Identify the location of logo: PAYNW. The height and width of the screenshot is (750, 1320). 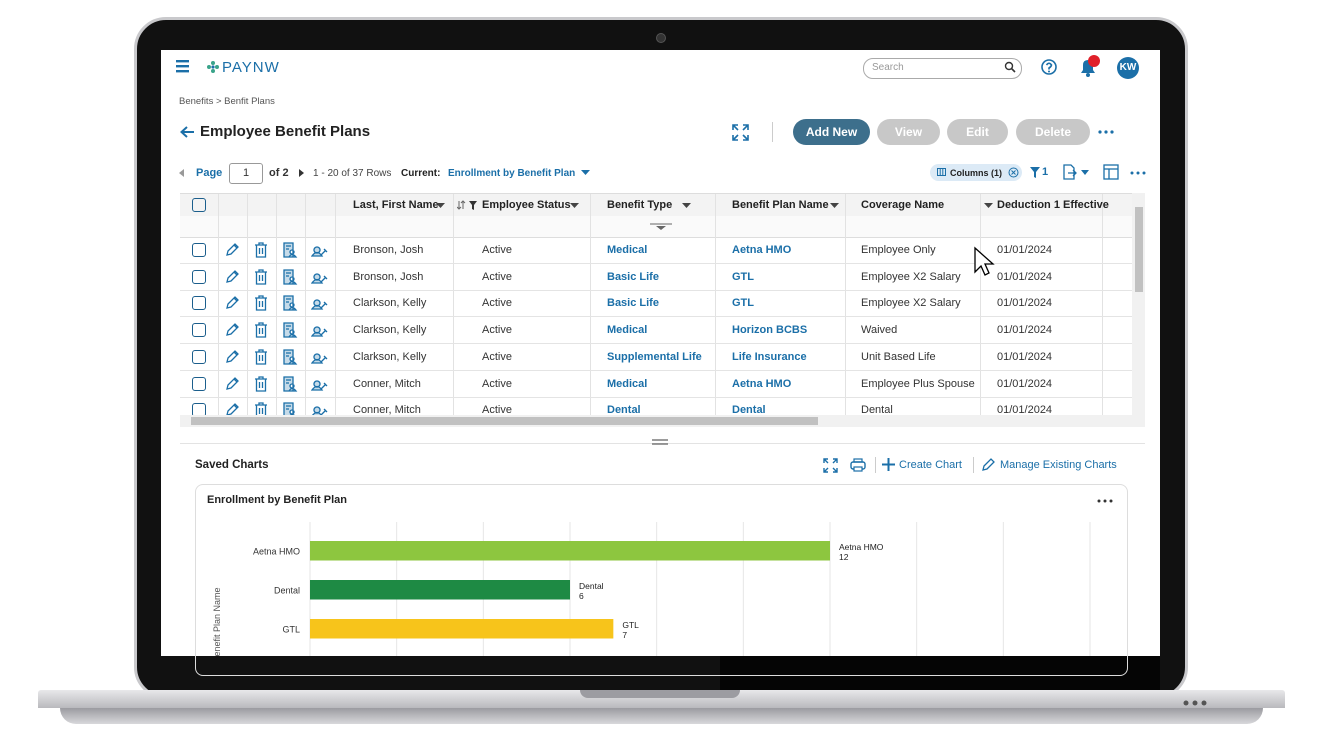
(251, 67).